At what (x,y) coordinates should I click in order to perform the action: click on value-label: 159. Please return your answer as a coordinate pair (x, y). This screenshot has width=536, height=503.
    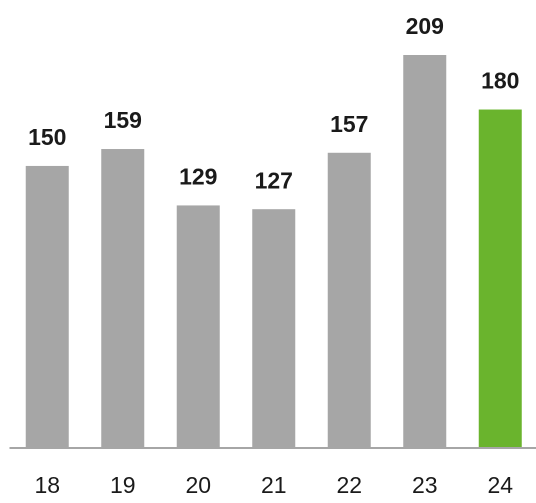
    Looking at the image, I should click on (123, 120).